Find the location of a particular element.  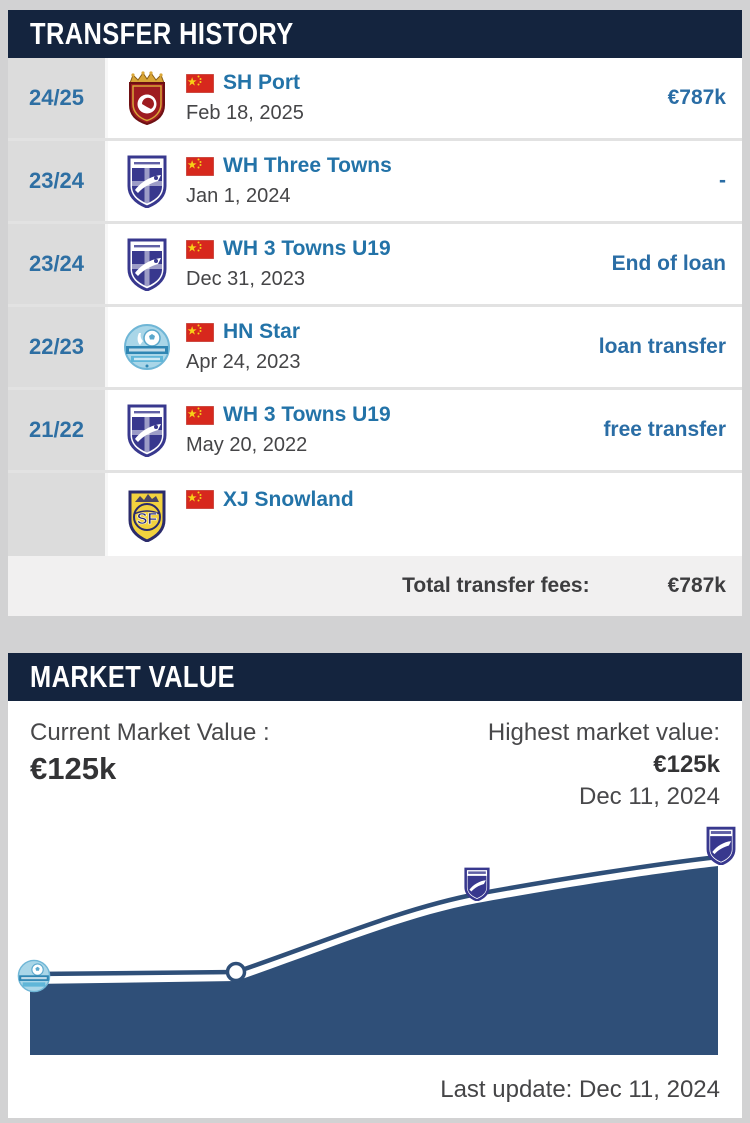

transfer-fee: loan transfer is located at coordinates (662, 346).